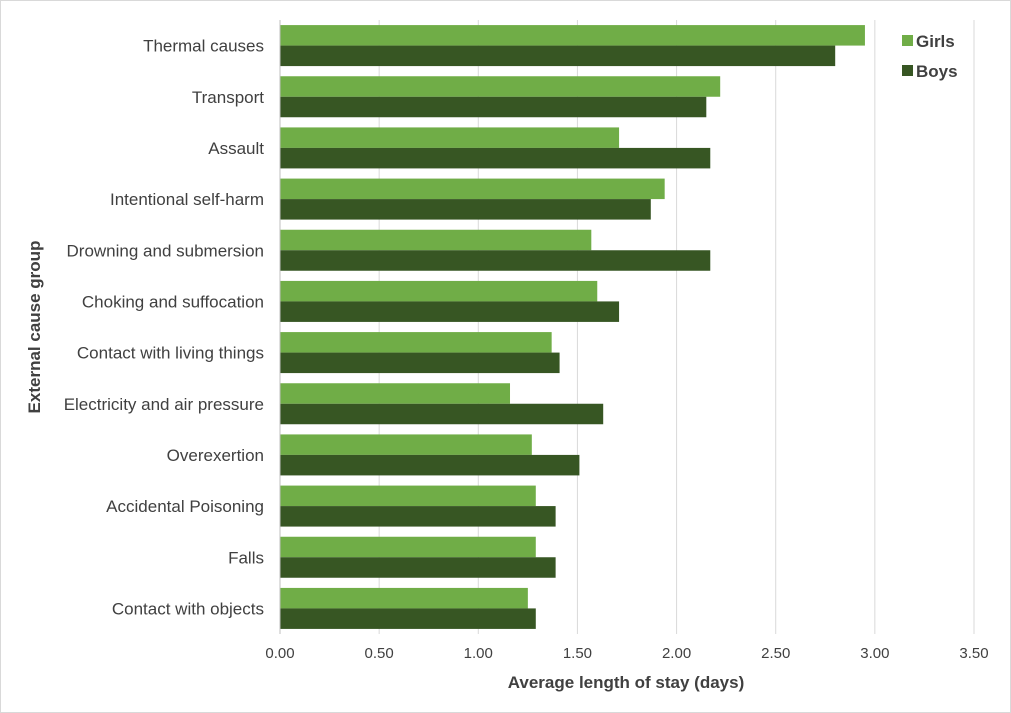  Describe the element at coordinates (874, 653) in the screenshot. I see `x-tick-label: 3.00` at that location.